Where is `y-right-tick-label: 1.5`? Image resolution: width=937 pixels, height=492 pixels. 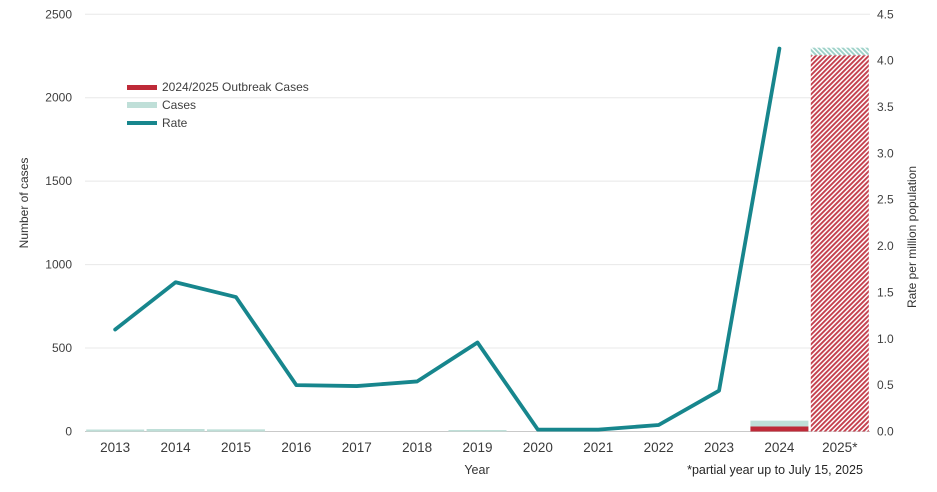 y-right-tick-label: 1.5 is located at coordinates (885, 292).